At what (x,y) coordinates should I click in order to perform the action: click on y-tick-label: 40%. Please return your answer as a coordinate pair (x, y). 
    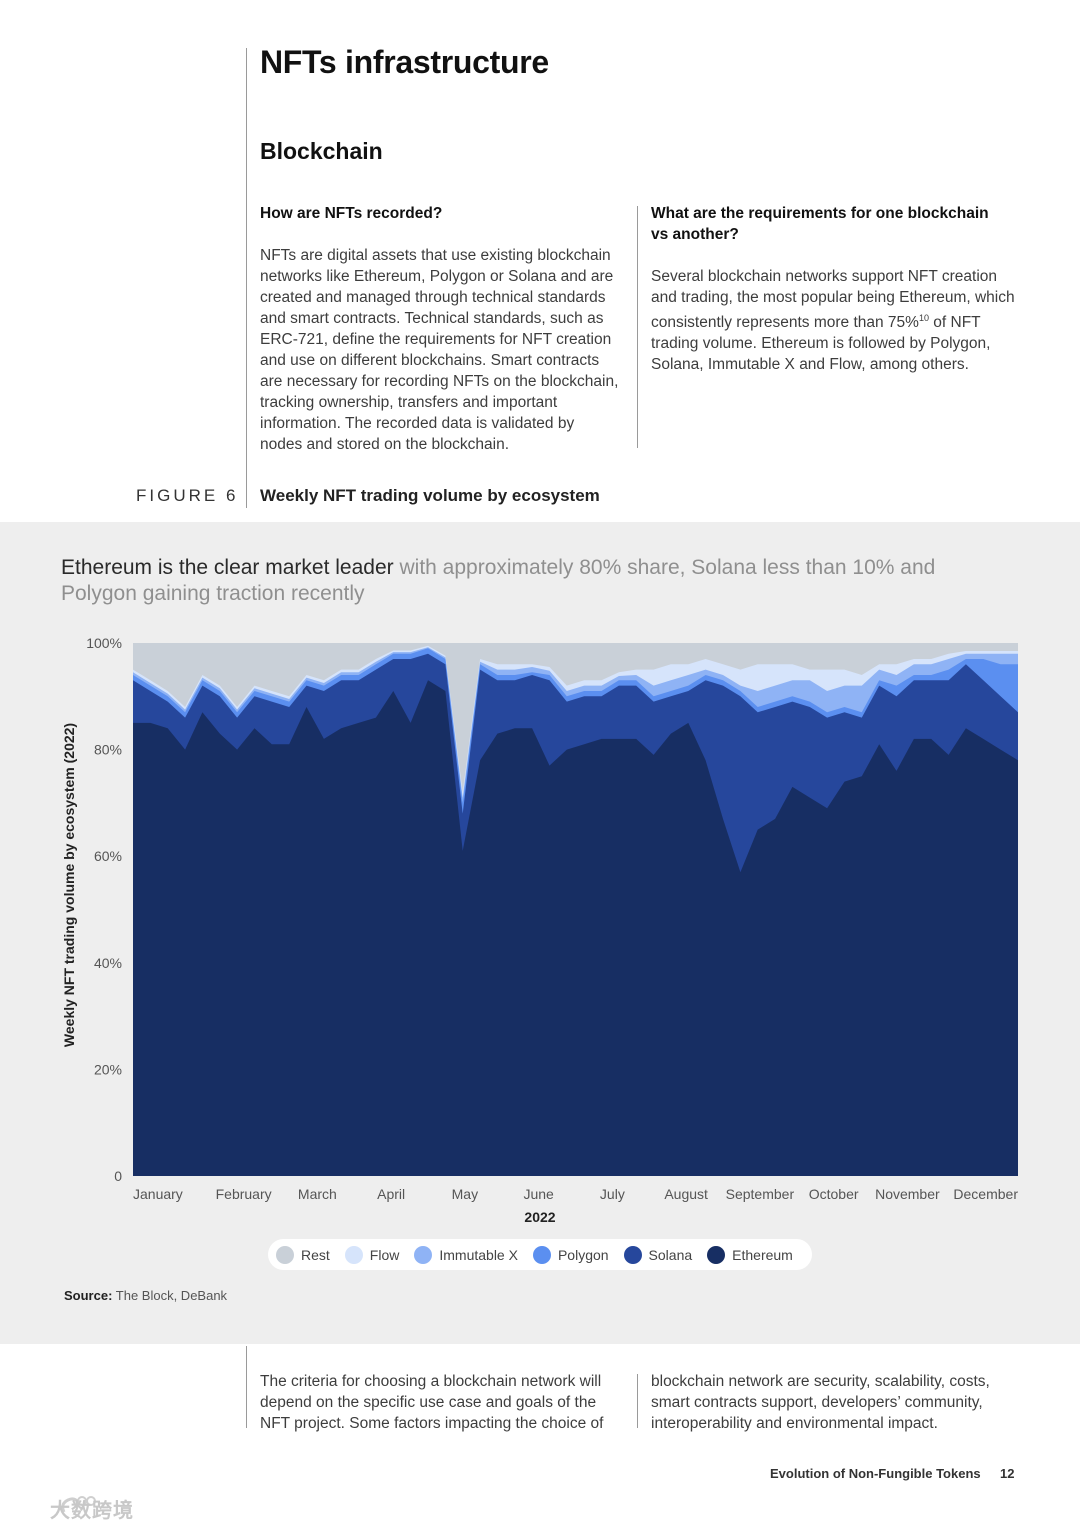
    Looking at the image, I should click on (108, 963).